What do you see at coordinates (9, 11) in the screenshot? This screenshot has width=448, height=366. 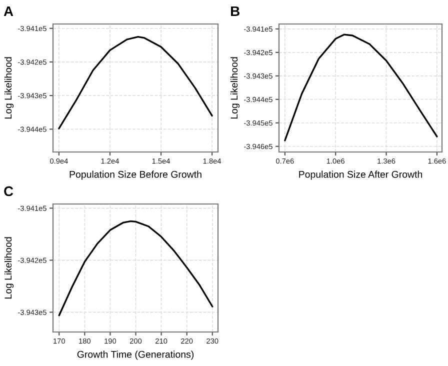 I see `chart-title: A` at bounding box center [9, 11].